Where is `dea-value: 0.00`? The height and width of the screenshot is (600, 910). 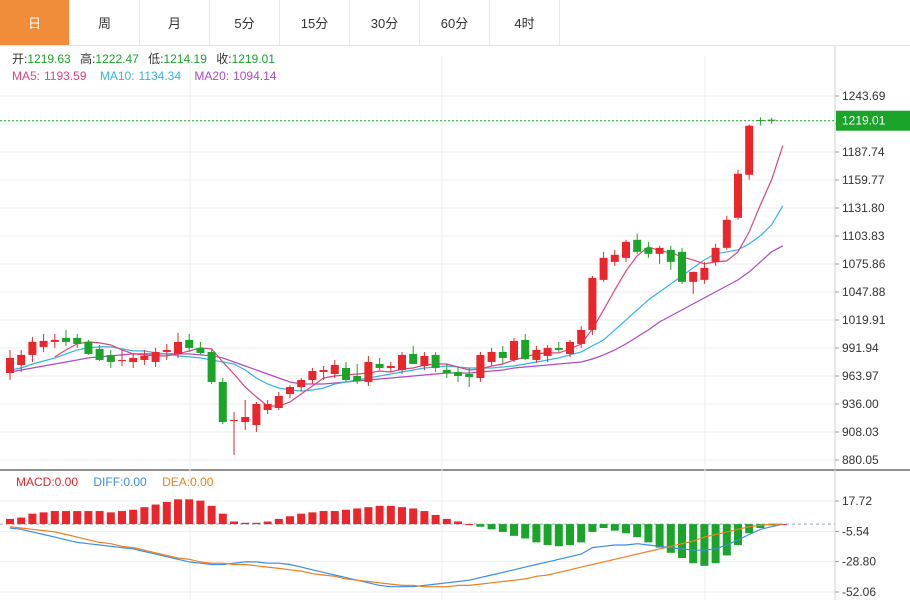
dea-value: 0.00 is located at coordinates (202, 482).